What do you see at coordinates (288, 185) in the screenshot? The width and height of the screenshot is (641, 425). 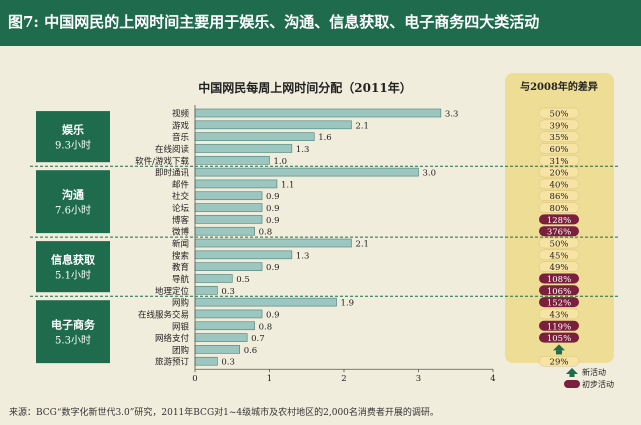 I see `bar-value-label: 1.1` at bounding box center [288, 185].